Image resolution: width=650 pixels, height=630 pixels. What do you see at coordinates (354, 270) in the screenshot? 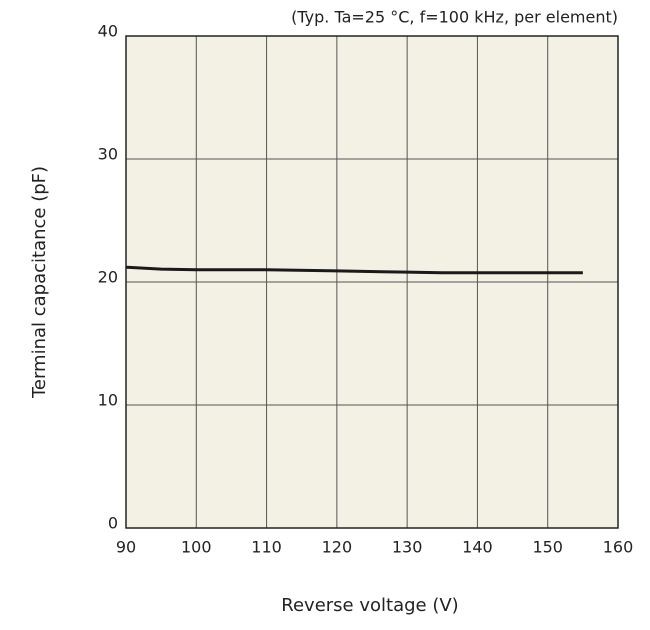
I see `line` at bounding box center [354, 270].